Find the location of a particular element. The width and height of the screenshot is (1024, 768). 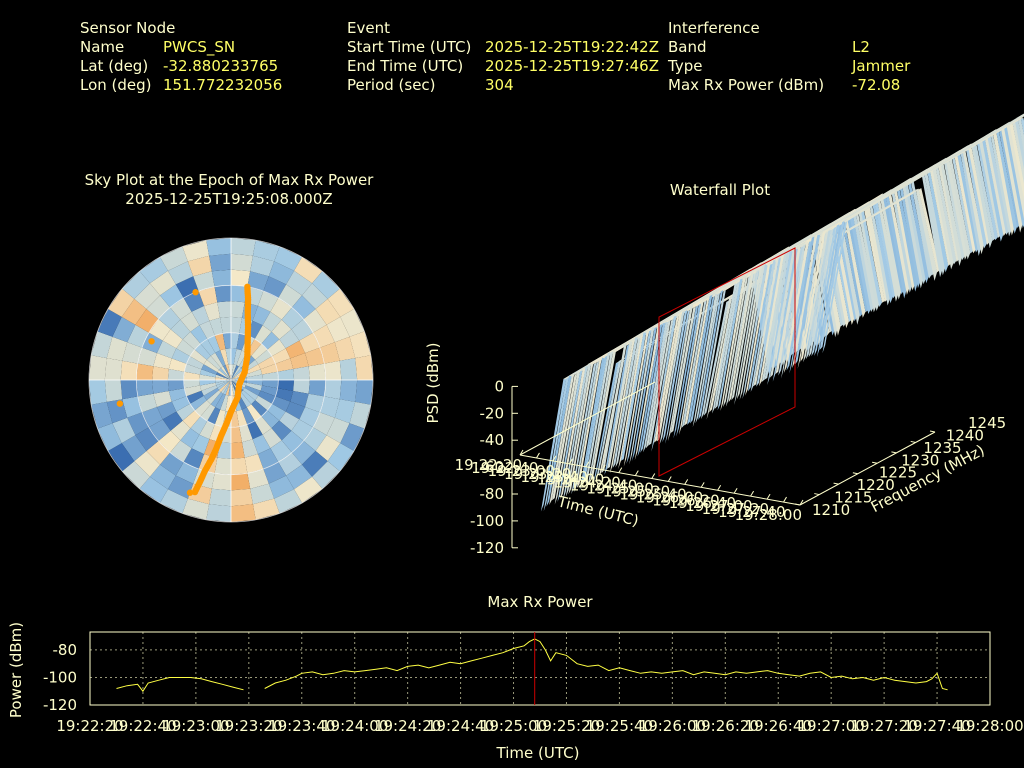

power-x-tick-label: 19:23:40 is located at coordinates (301, 726).